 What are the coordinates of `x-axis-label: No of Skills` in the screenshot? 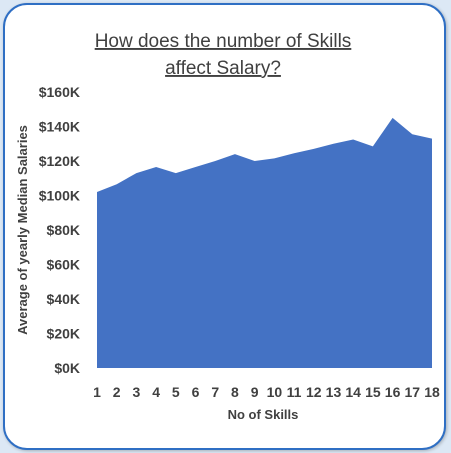 It's located at (263, 414).